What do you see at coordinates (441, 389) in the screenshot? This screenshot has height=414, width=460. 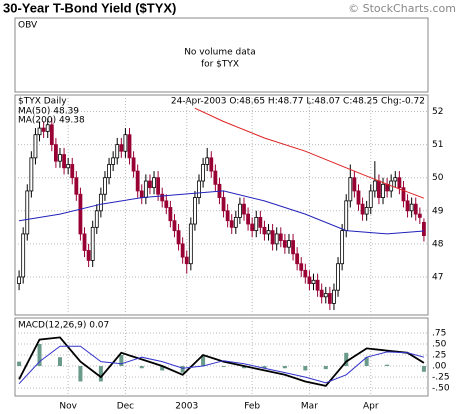 I see `y-tick-label: -.50` at bounding box center [441, 389].